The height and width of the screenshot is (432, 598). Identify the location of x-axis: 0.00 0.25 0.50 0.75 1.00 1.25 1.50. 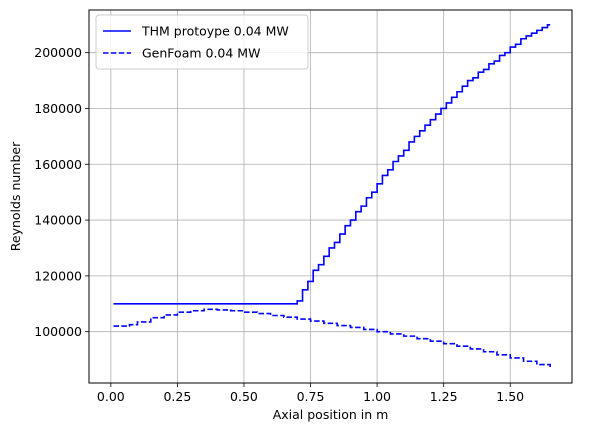
(310, 393).